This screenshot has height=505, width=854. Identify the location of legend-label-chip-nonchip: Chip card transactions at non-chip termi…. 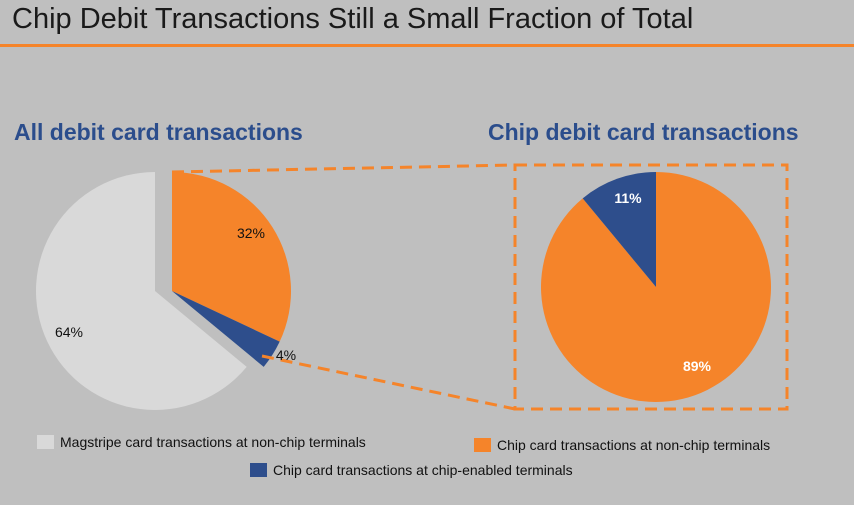
(634, 445).